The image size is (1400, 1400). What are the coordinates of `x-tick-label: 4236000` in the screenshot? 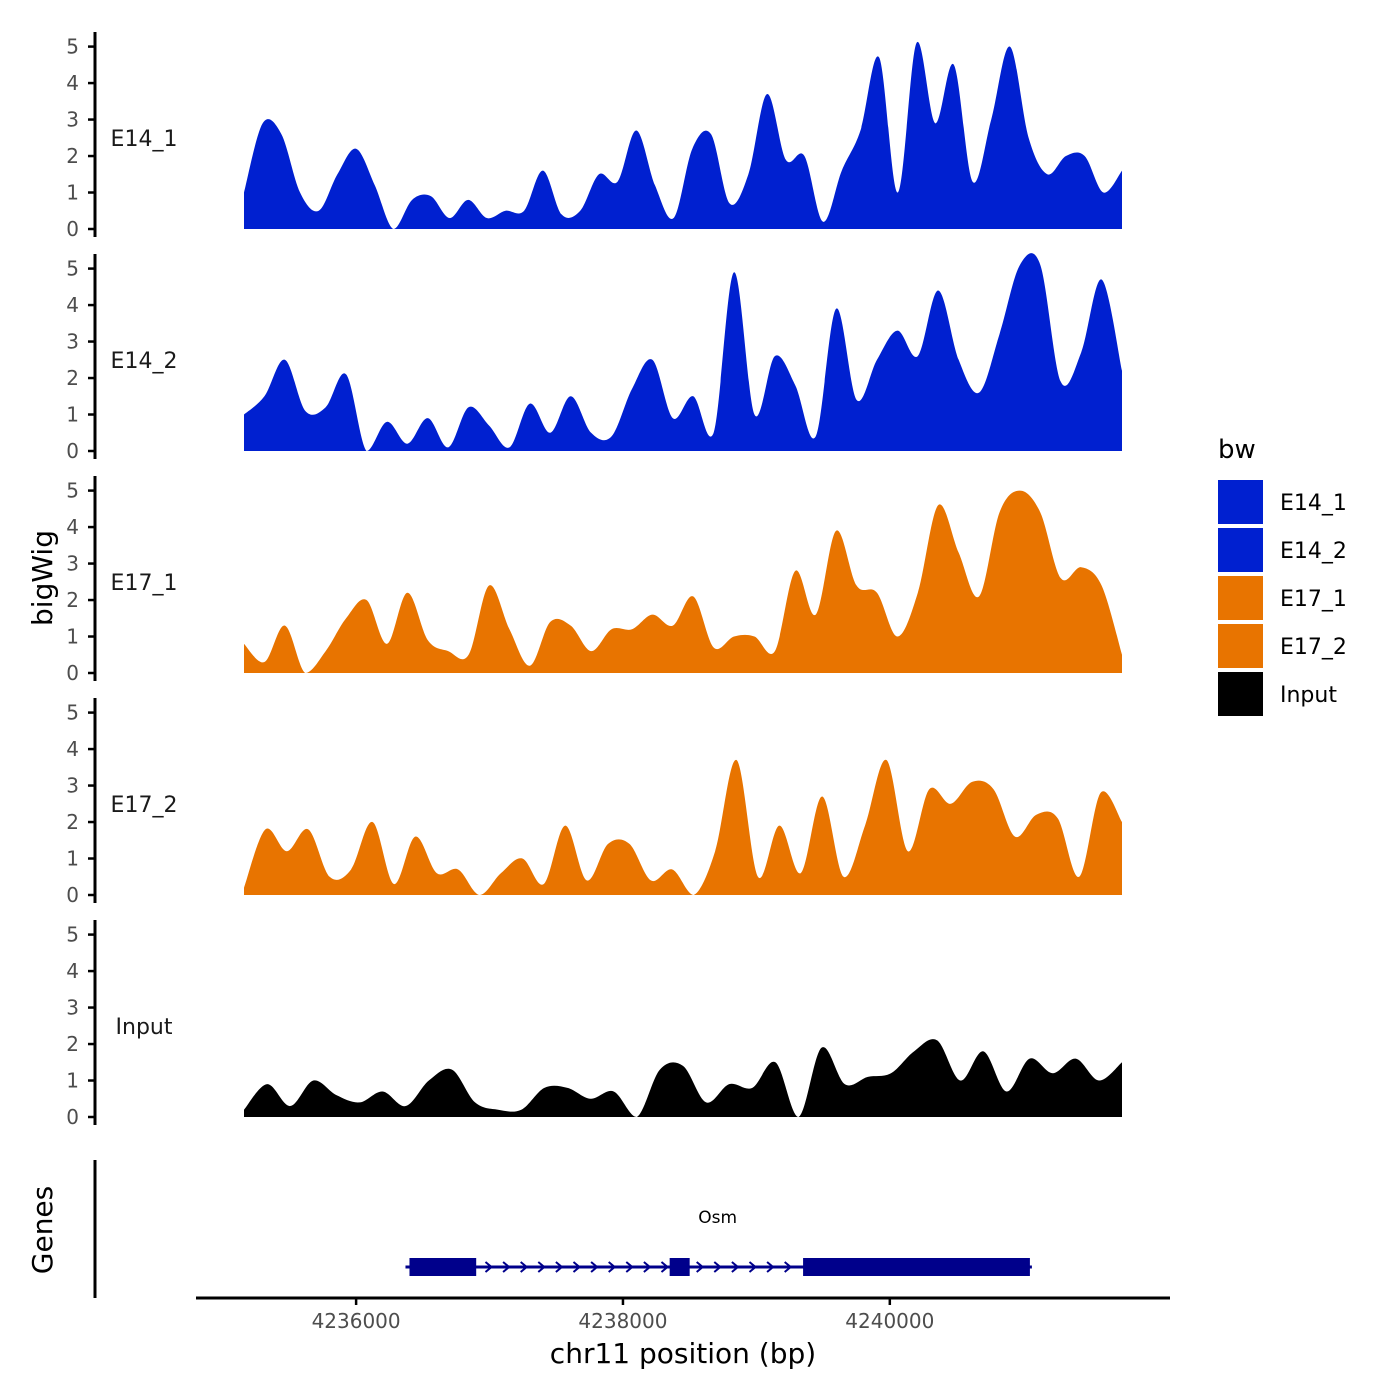 It's located at (356, 1321).